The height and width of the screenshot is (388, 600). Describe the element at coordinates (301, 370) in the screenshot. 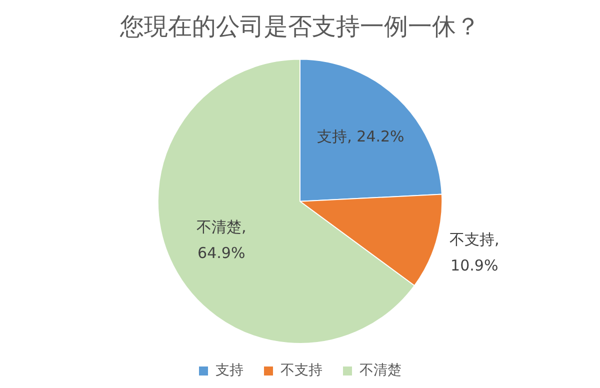

I see `legend-label: 不支持` at that location.